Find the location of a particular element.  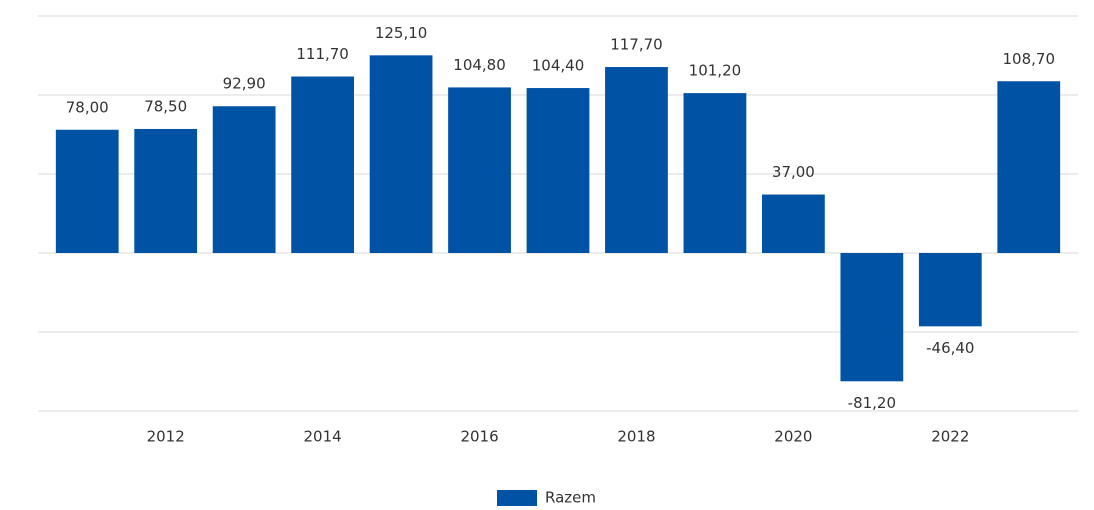

data-label: 78,50 is located at coordinates (165, 106).